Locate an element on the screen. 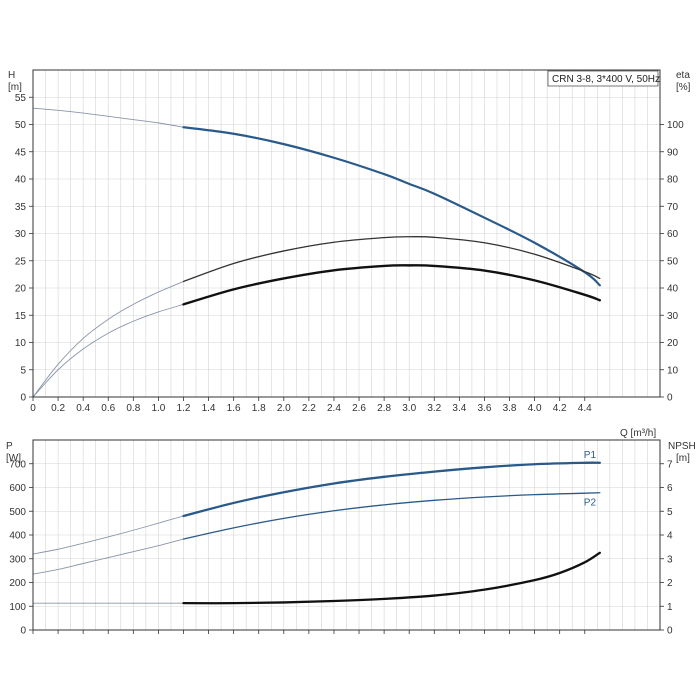  power-tick-label: 700 is located at coordinates (17, 464).